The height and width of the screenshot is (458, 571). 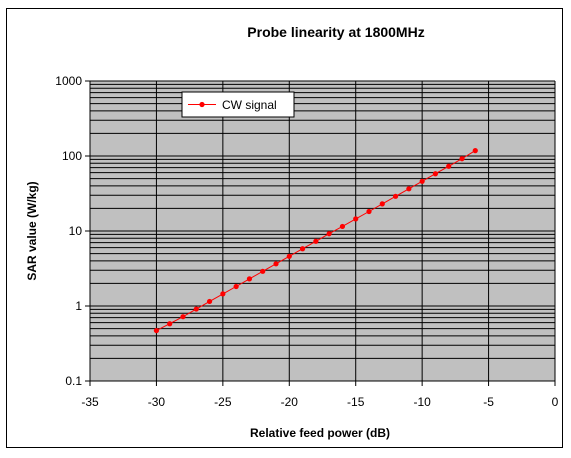 I want to click on x-tick-label: -5, so click(x=488, y=402).